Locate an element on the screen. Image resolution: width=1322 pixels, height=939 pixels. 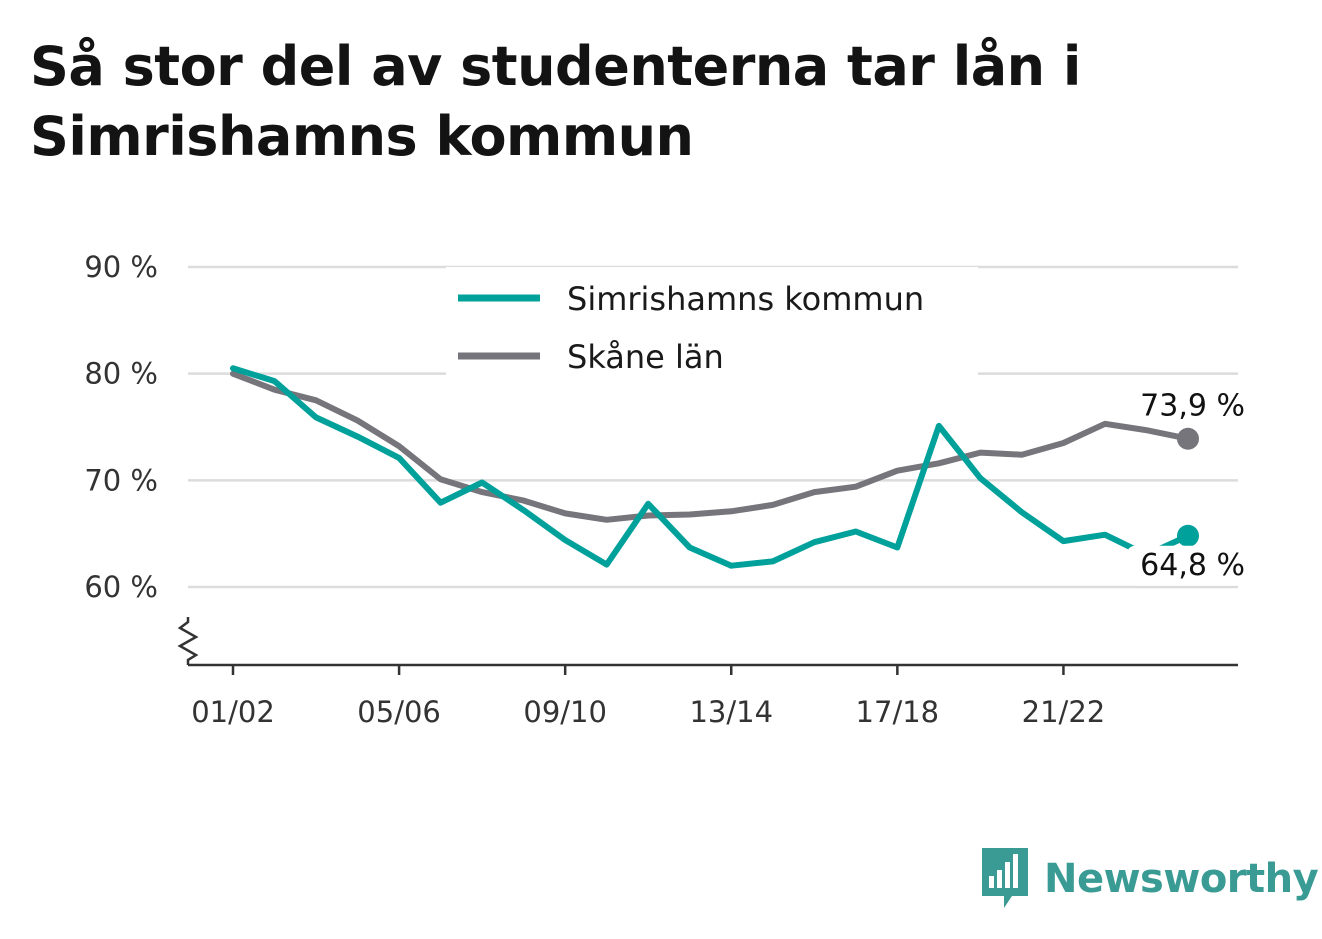
y-tick-label: 80 % is located at coordinates (121, 374).